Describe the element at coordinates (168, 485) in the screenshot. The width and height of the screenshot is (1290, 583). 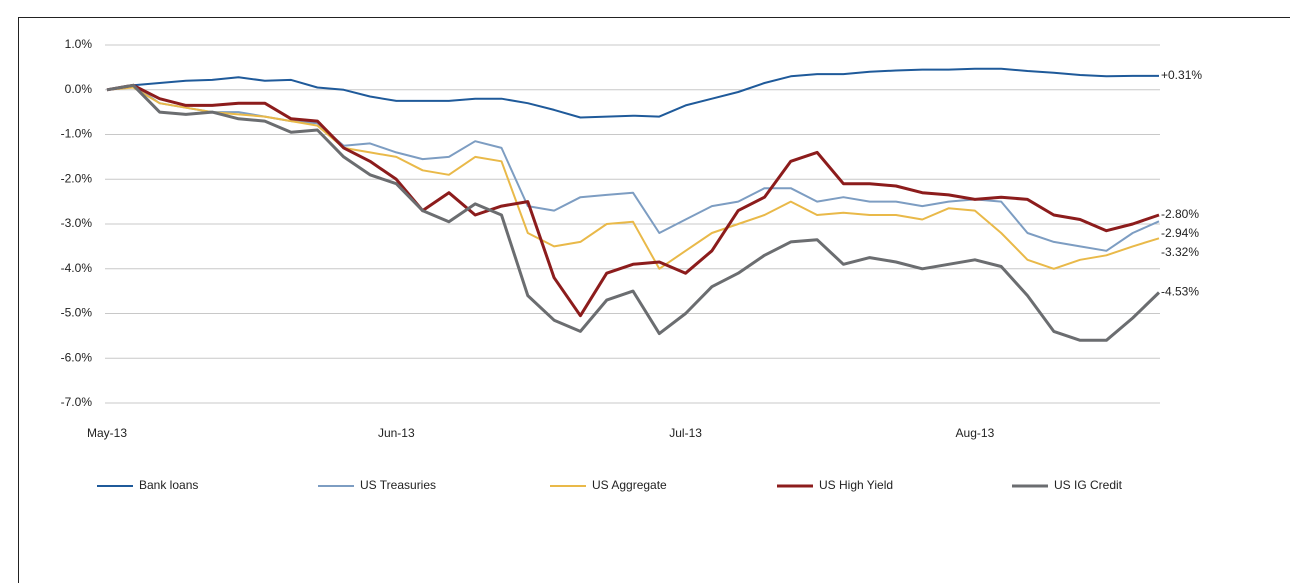
I see `legend-label: Bank loans` at that location.